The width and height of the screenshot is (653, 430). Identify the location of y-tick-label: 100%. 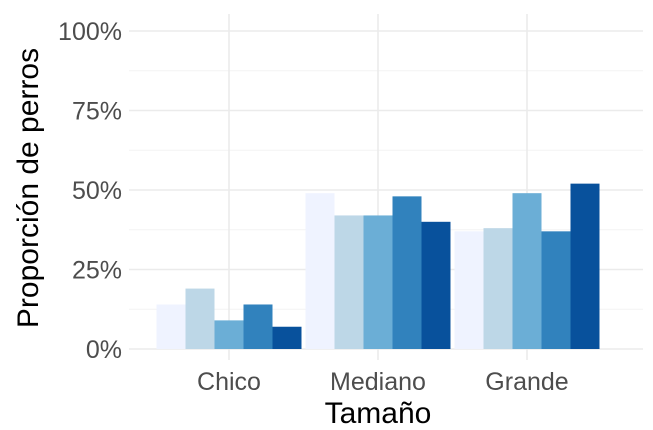
(90, 32).